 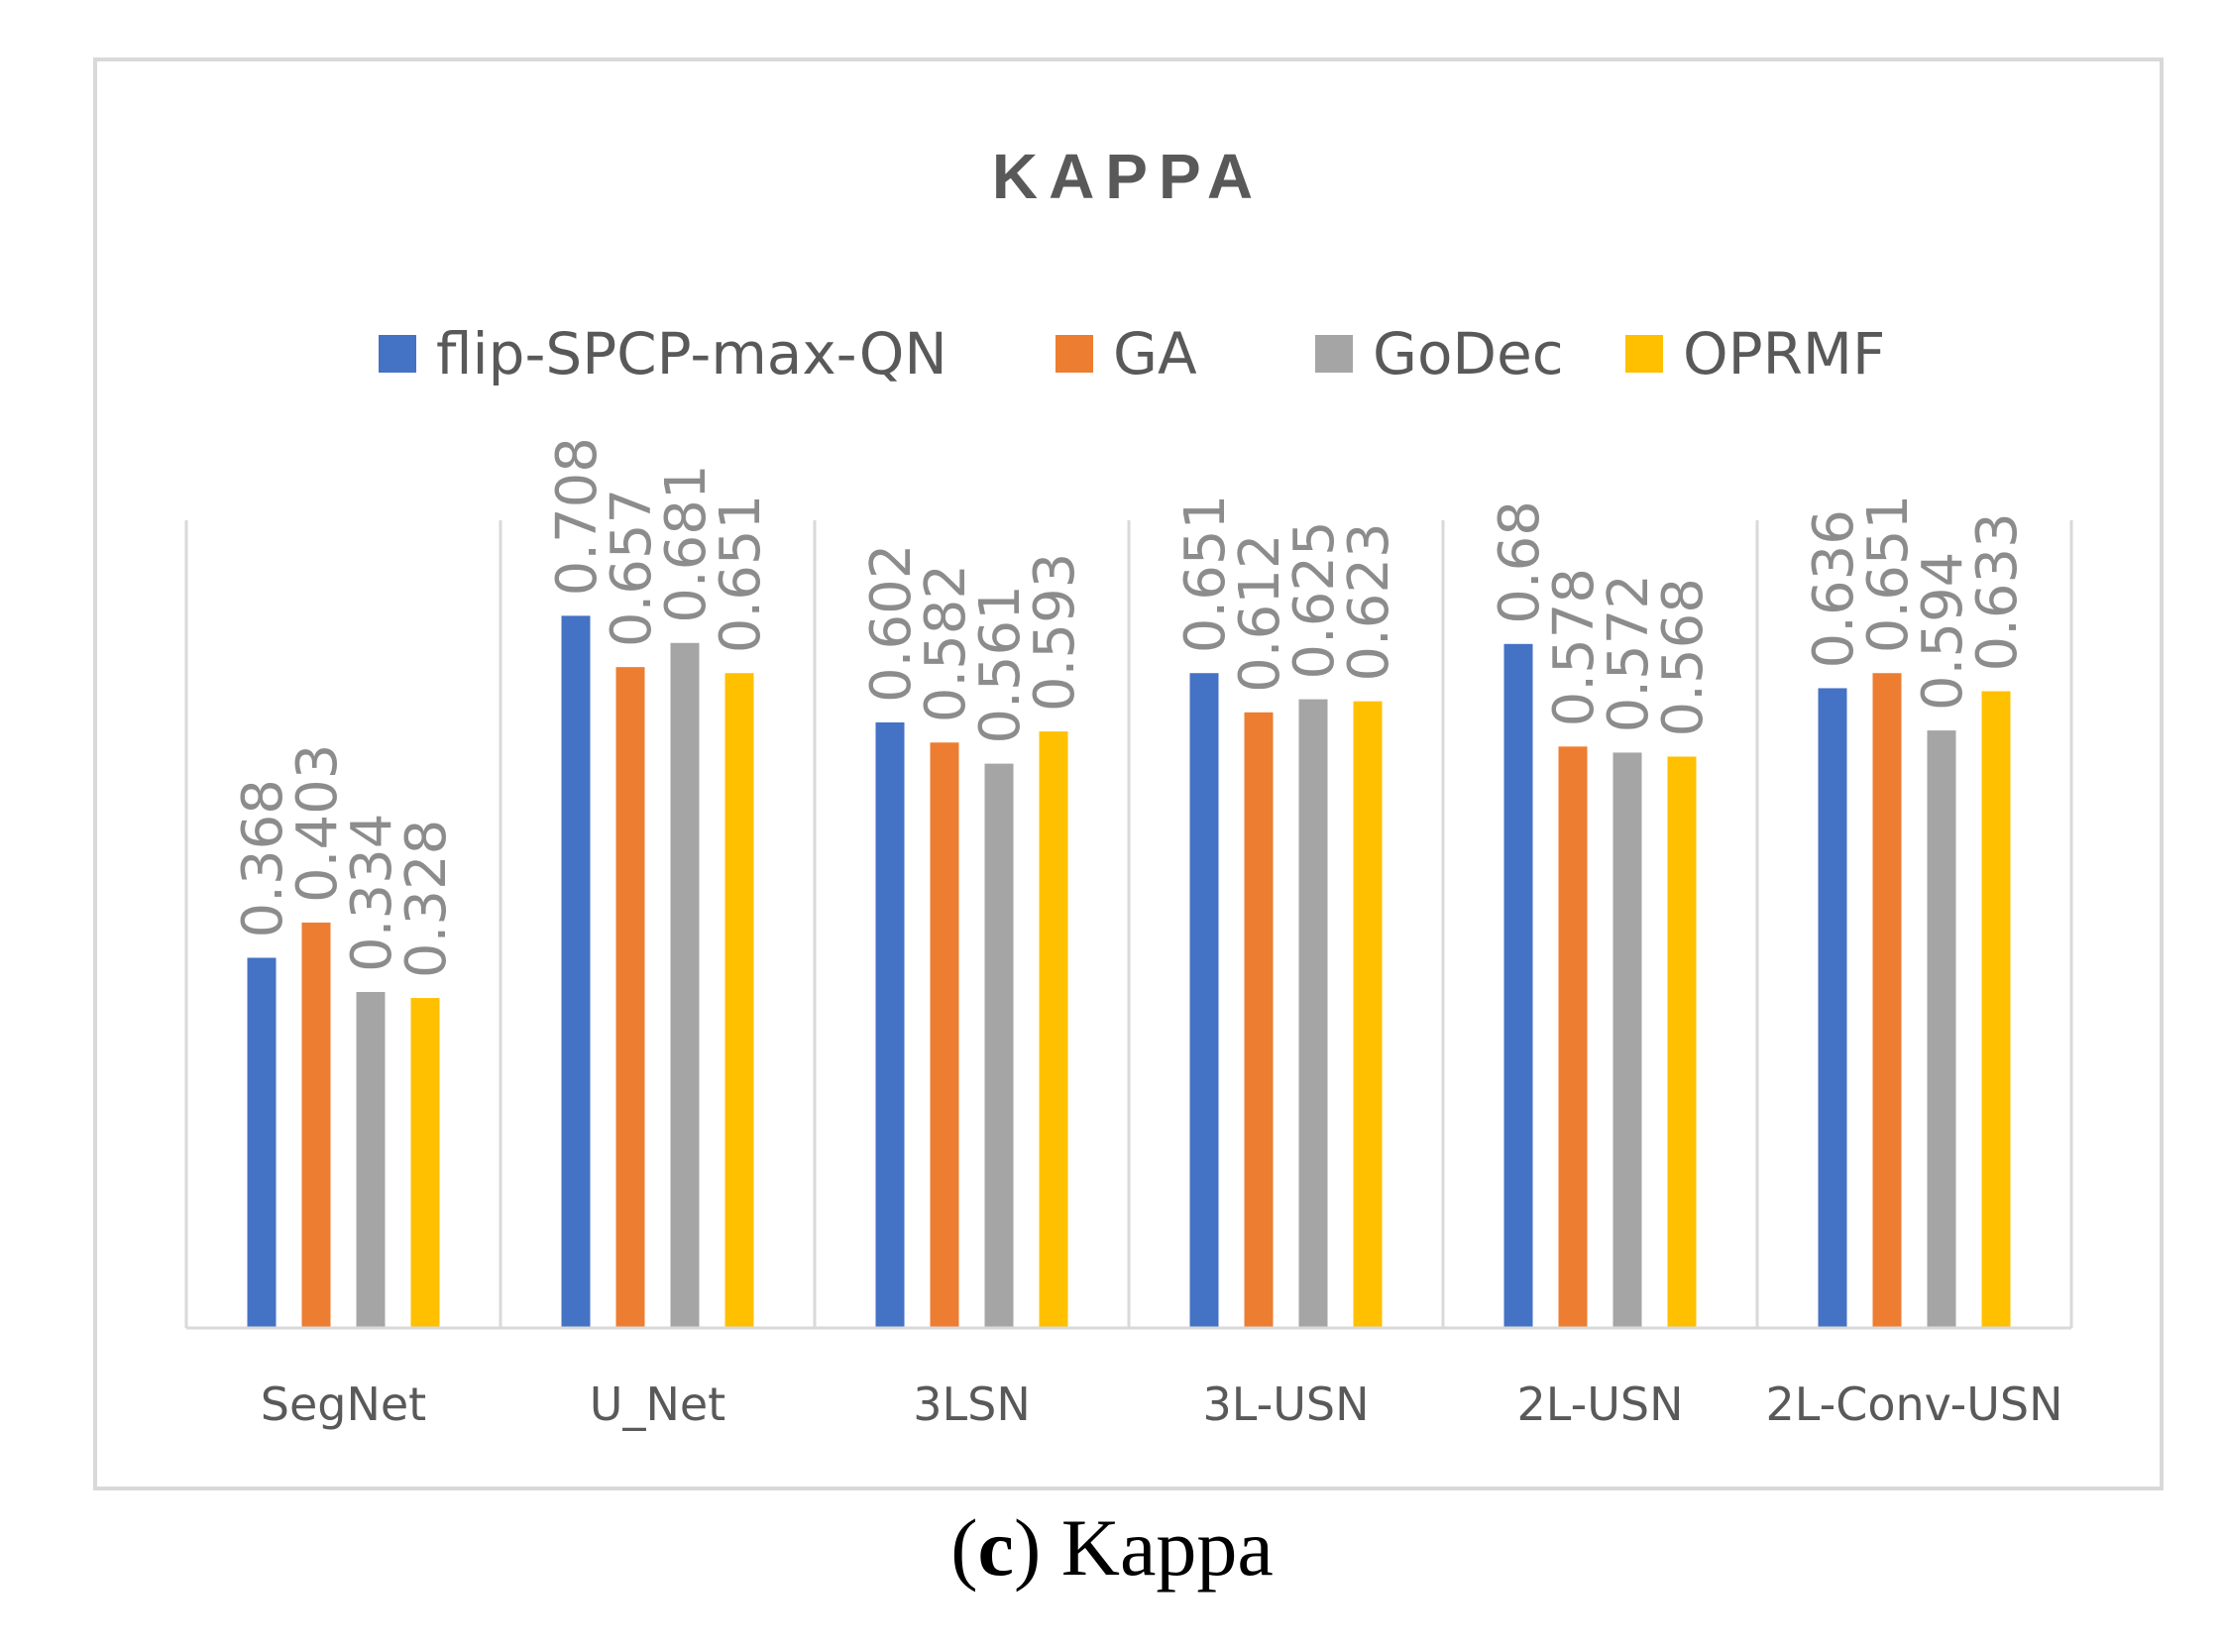 I want to click on bar-u-net-godec, so click(x=685, y=985).